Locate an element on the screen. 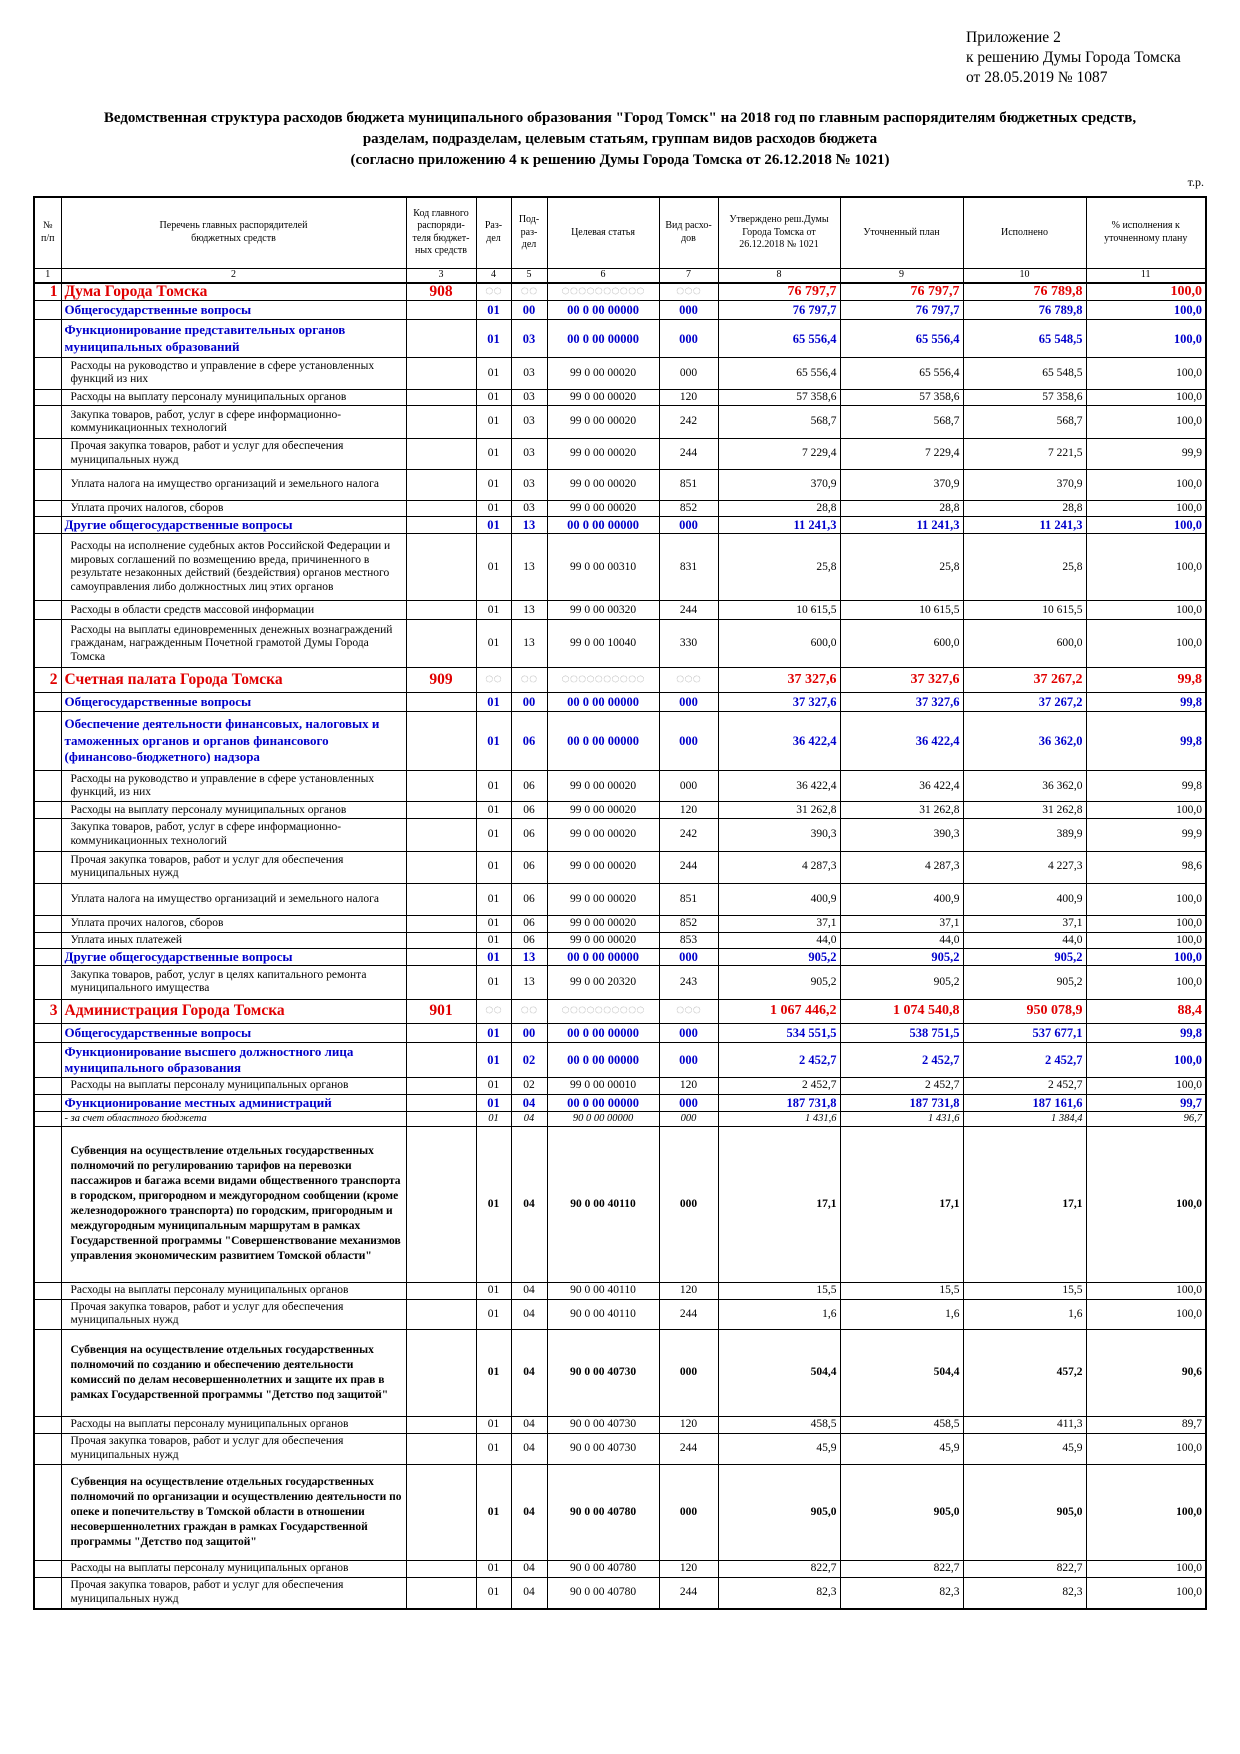 This screenshot has width=1240, height=1754. table-cell: 537 677,1 is located at coordinates (1024, 1033).